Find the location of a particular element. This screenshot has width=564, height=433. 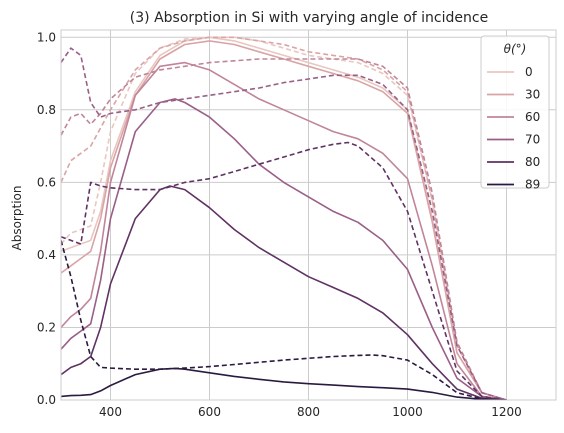

legend: θ(°) 0 30 60 70 80 89 is located at coordinates (515, 113).